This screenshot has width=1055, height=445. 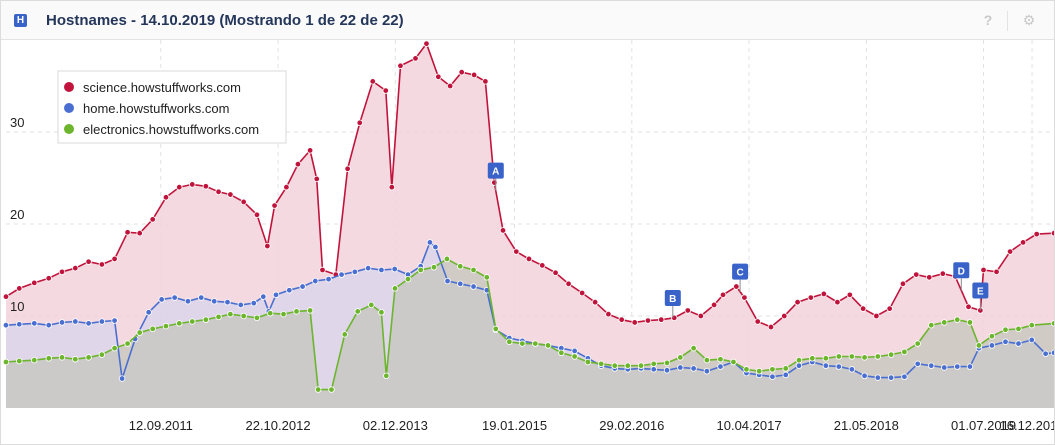 What do you see at coordinates (1027, 425) in the screenshot?
I see `x-tick-label: 16.12.2019` at bounding box center [1027, 425].